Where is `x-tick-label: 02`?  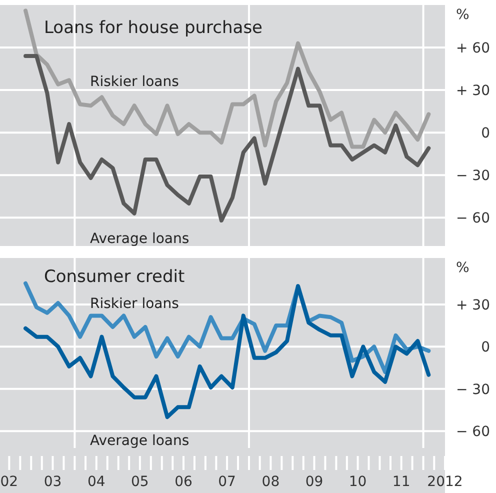
x-tick-label: 02 is located at coordinates (9, 482).